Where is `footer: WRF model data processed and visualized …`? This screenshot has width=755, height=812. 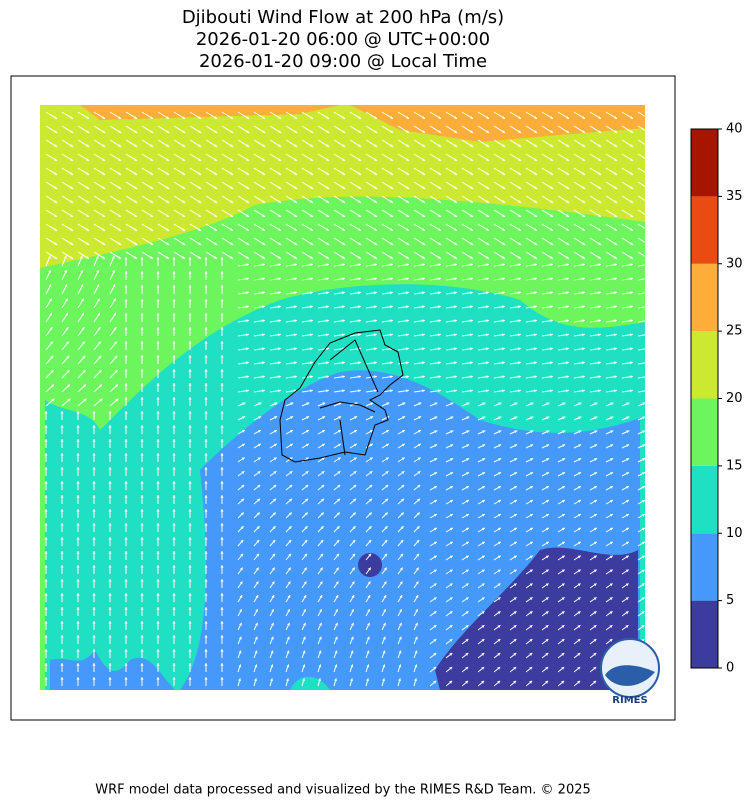 footer: WRF model data processed and visualized … is located at coordinates (343, 790).